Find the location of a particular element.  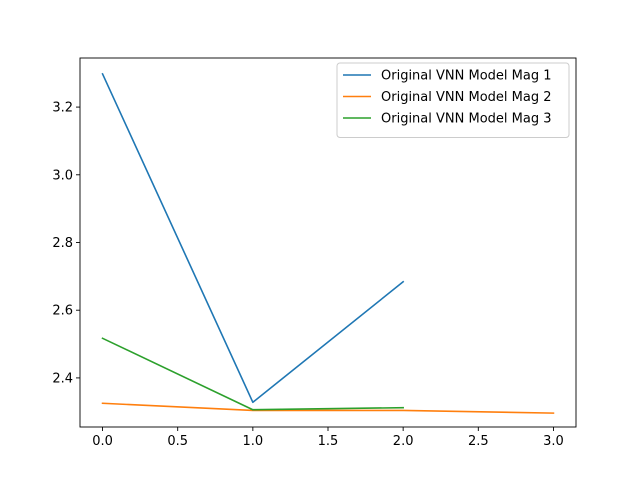

x-tick-label: 1.0 is located at coordinates (253, 441).